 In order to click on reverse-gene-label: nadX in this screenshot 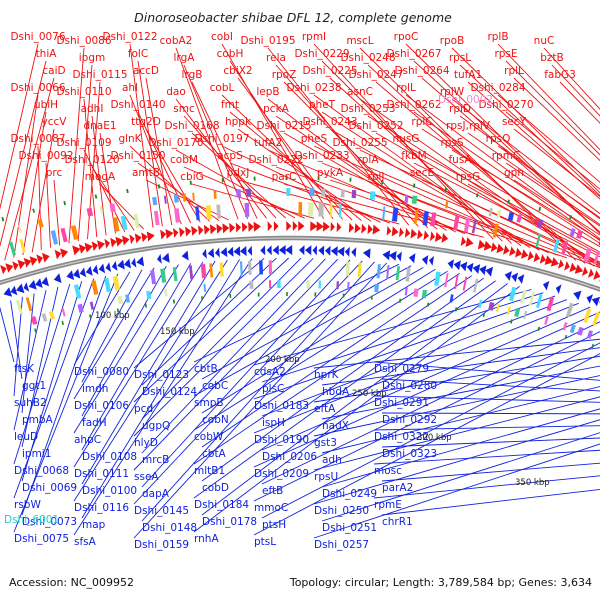, I will do `click(335, 426)`.